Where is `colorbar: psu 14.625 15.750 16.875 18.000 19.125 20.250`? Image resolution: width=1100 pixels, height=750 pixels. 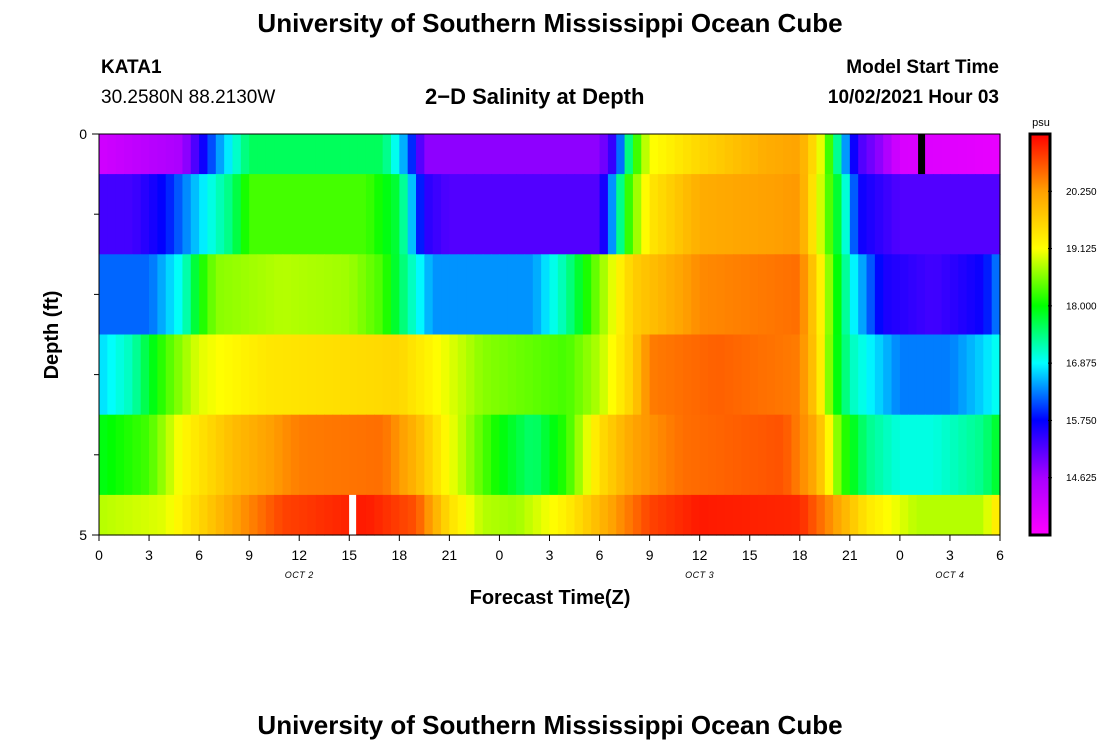 colorbar: psu 14.625 15.750 16.875 18.000 19.125 20.250 is located at coordinates (1062, 327).